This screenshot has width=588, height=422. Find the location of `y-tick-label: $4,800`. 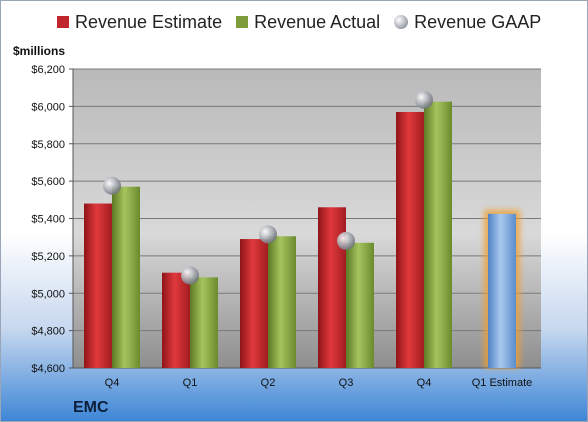

y-tick-label: $4,800 is located at coordinates (48, 332).